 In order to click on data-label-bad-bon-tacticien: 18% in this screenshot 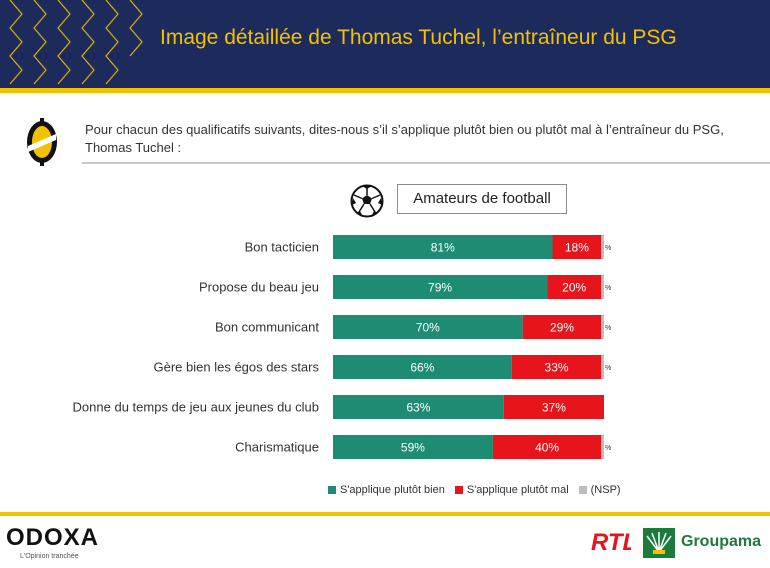, I will do `click(577, 248)`.